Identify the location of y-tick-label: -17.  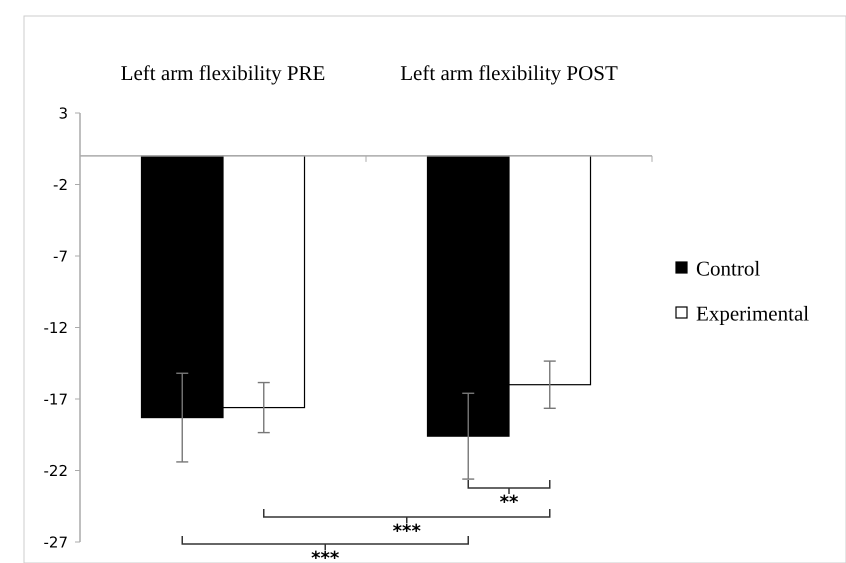
(56, 399).